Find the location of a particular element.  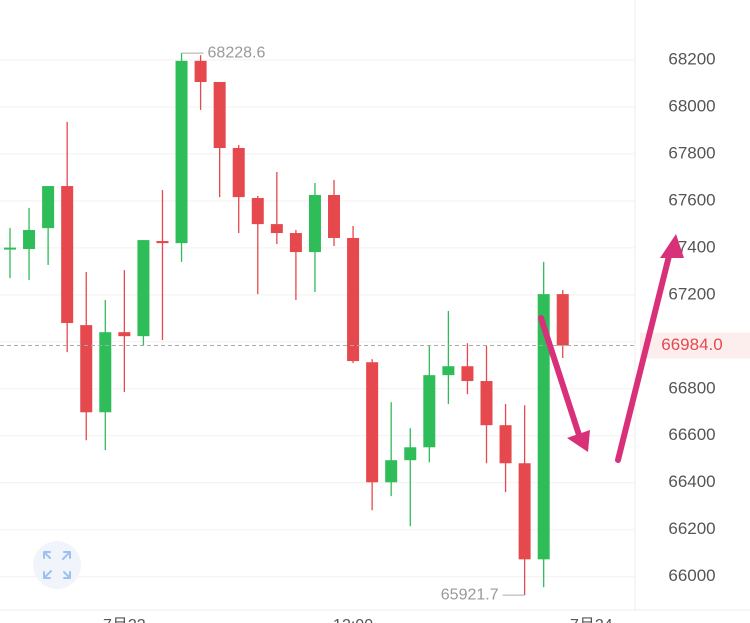

arrow is located at coordinates (611, 348).